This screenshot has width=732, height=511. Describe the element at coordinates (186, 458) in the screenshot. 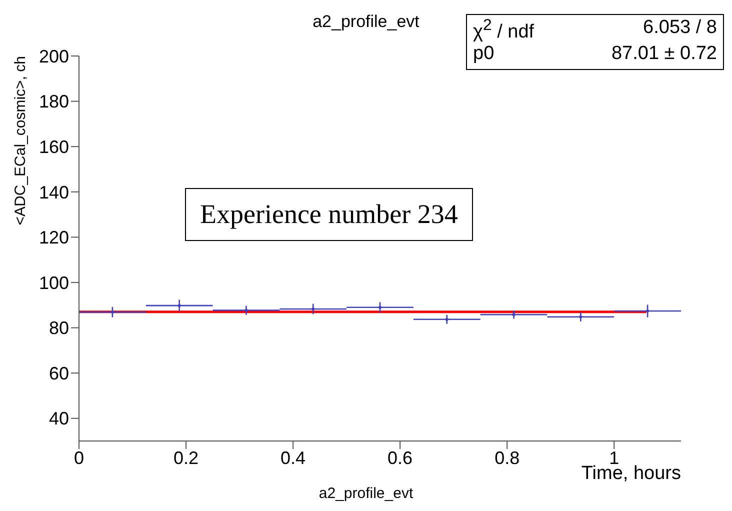

I see `x-tick-label: 0.2` at that location.